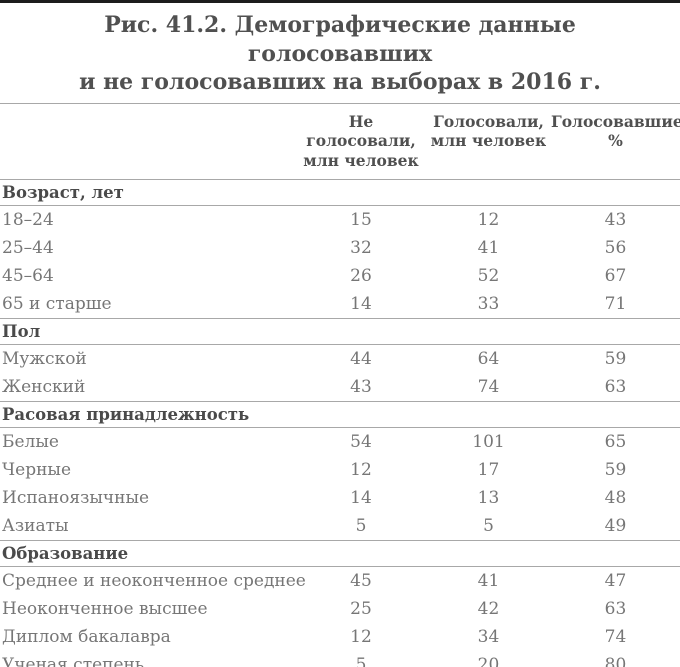 This screenshot has height=667, width=680. I want to click on column-header-voters: Голосовали, млн человек, so click(488, 131).